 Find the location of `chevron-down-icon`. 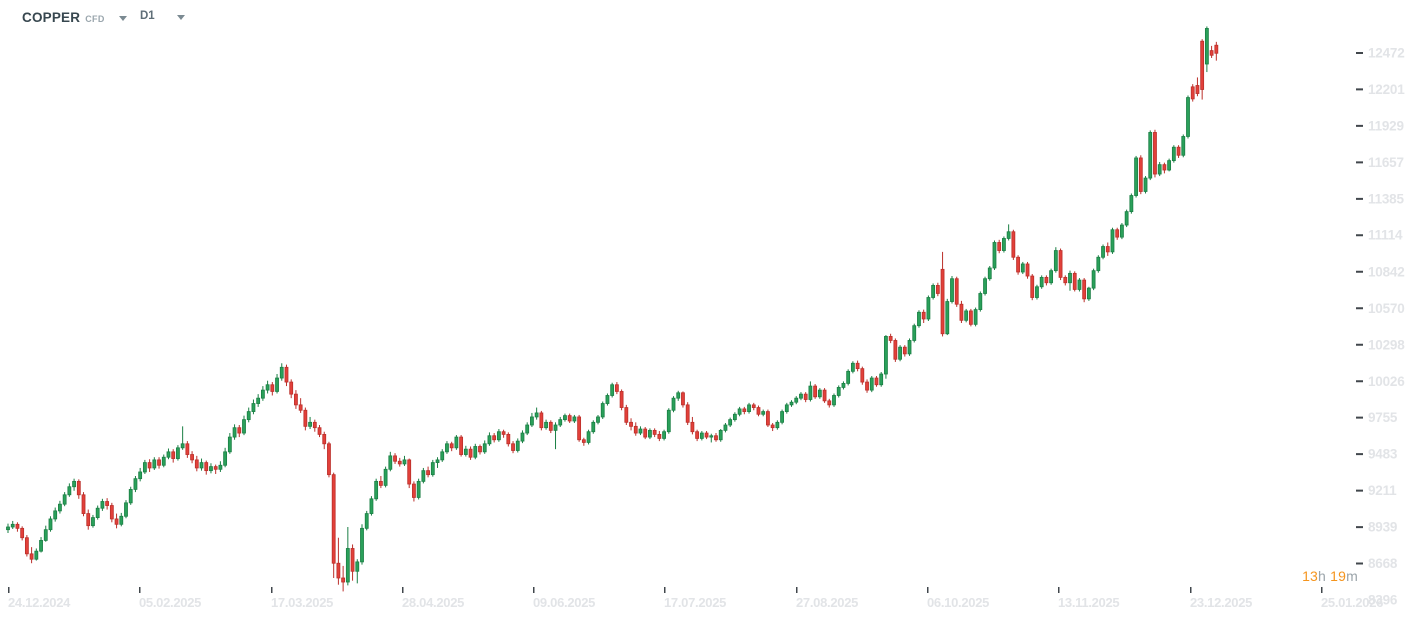

chevron-down-icon is located at coordinates (180, 17).